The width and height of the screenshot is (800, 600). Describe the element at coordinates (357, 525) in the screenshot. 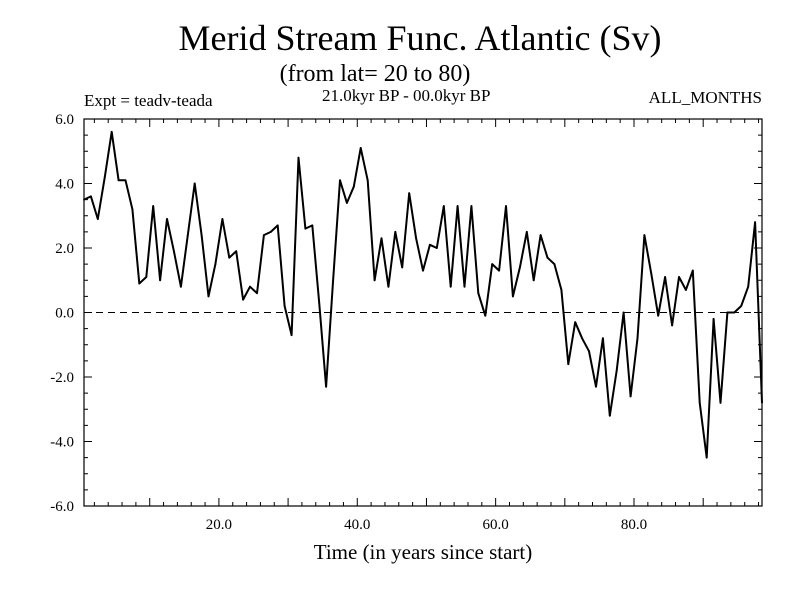

I see `x-tick-label: 40.0` at that location.